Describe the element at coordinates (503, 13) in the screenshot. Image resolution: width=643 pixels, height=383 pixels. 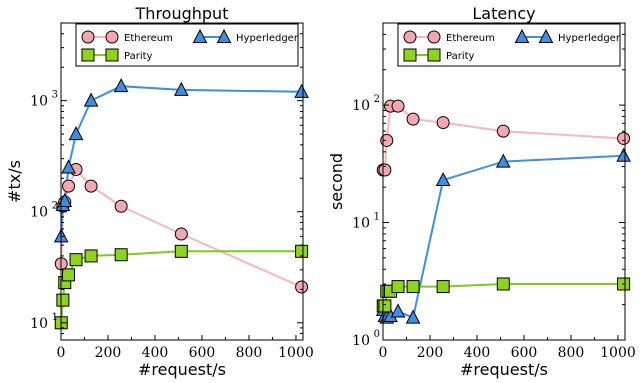
I see `chart-title: Latency` at that location.